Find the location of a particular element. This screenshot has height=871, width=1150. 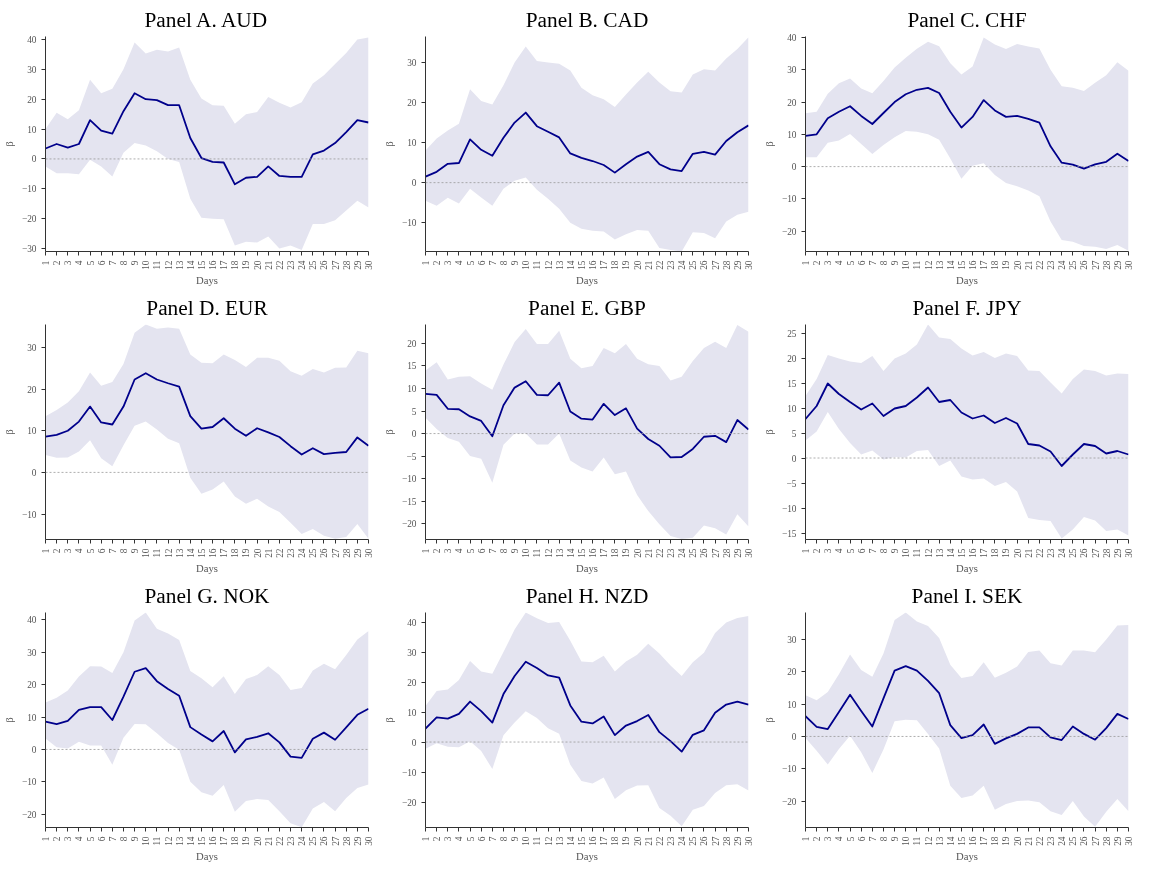

x-tick-label: 14 is located at coordinates (950, 553).